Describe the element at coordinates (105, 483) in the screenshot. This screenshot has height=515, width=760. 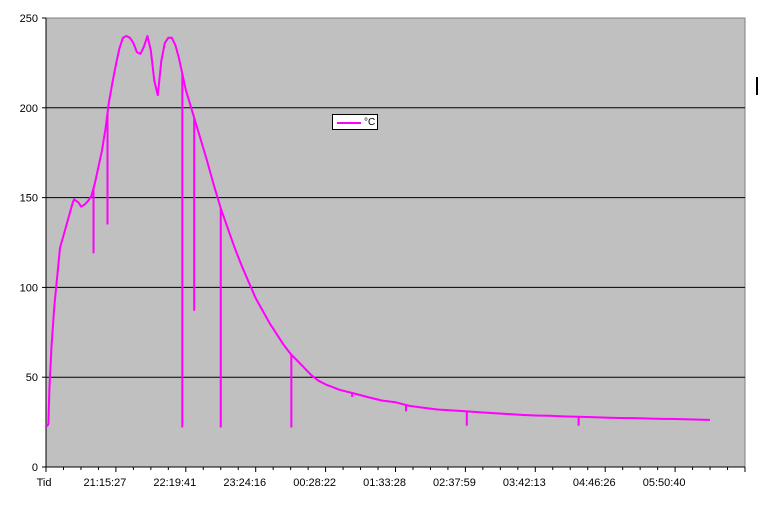
I see `x-tick-label: 21:15:27` at that location.